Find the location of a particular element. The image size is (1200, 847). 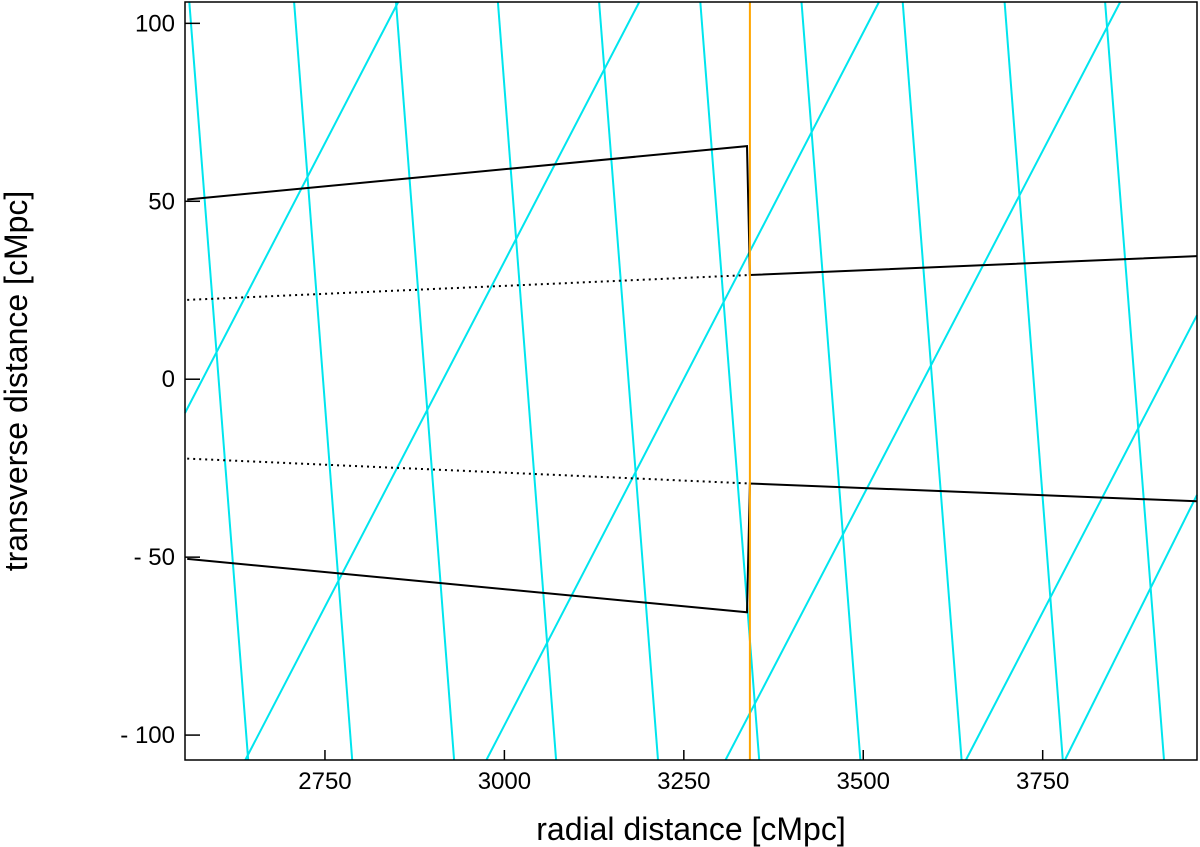

x-tick-label-2: 3250 is located at coordinates (683, 781).